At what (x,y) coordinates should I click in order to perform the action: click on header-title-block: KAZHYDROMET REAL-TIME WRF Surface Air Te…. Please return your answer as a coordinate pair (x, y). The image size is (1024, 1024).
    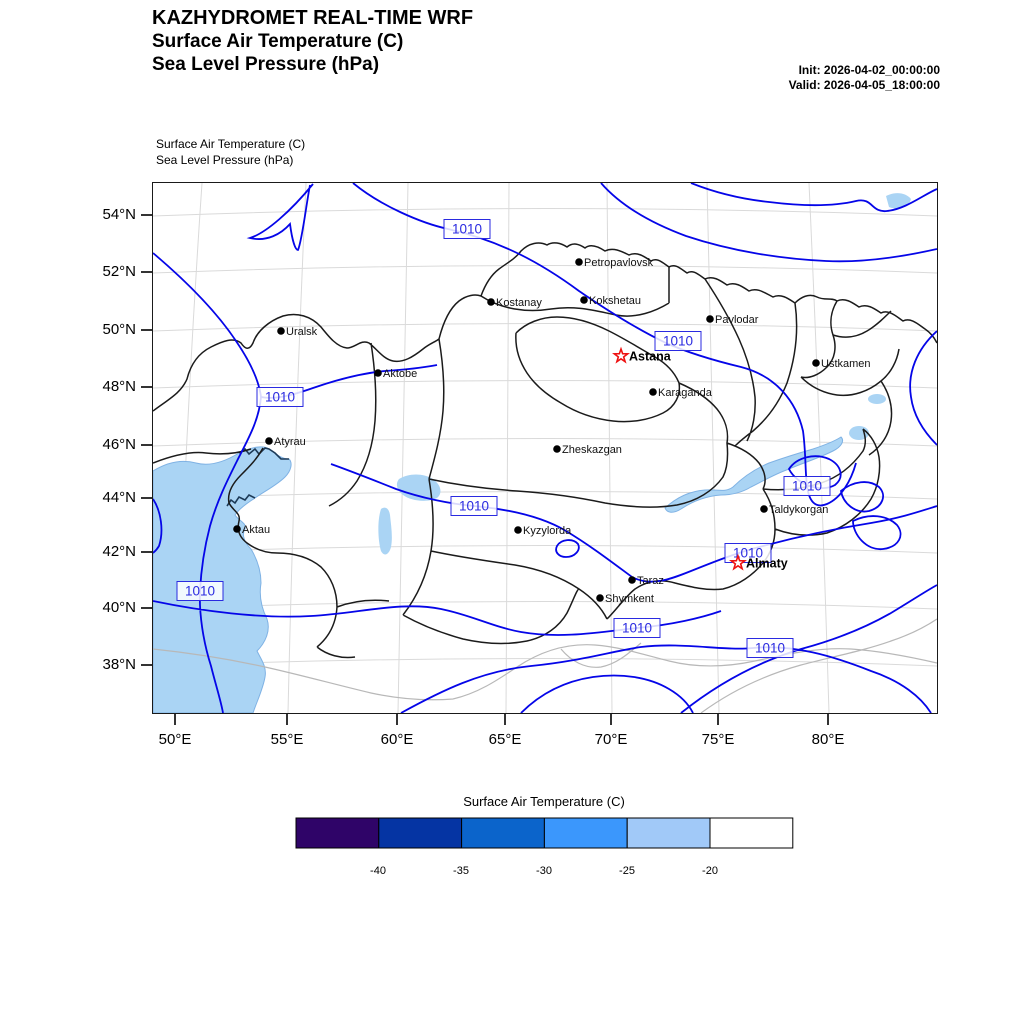
    Looking at the image, I should click on (312, 41).